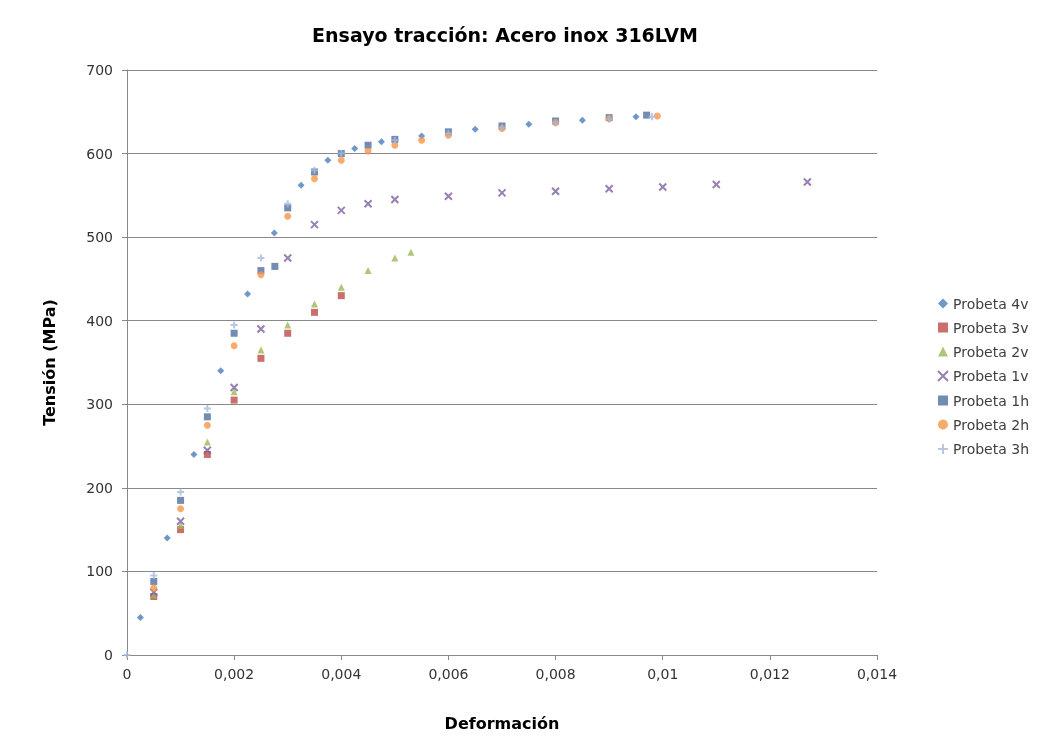  I want to click on legend-label: Probeta 4v, so click(990, 303).